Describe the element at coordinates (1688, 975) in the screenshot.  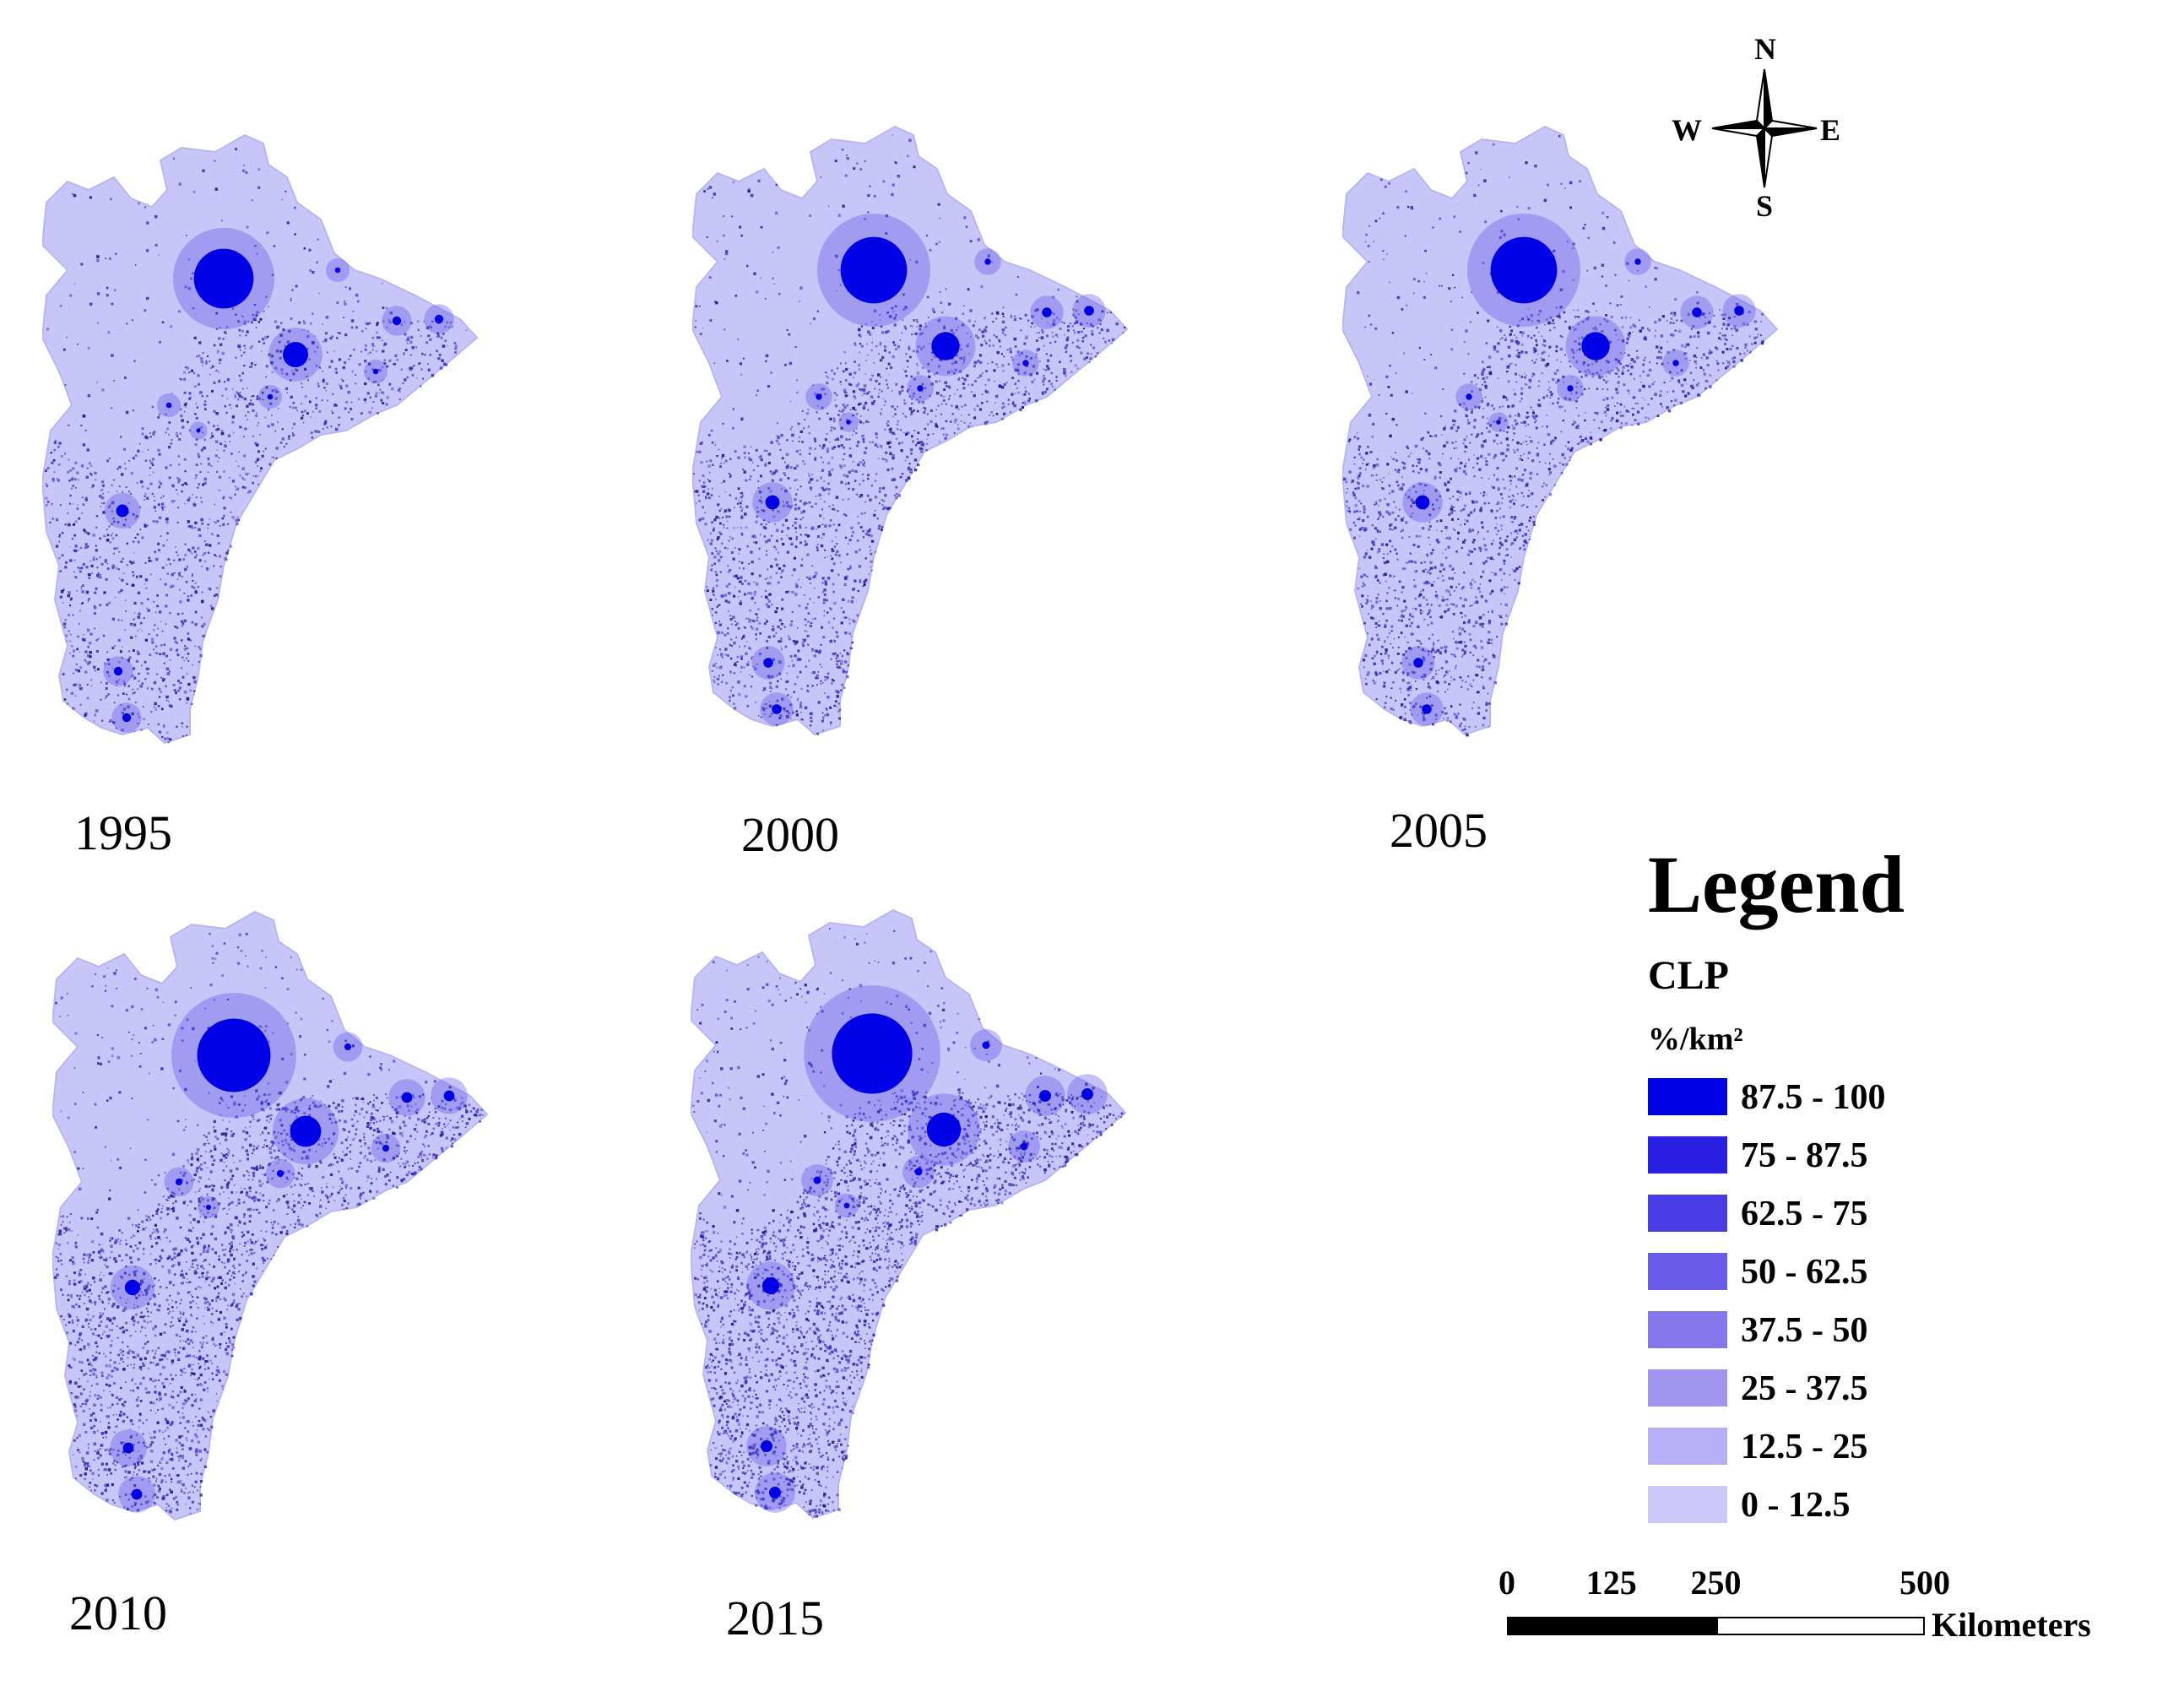
I see `legend-variable: CLP` at that location.